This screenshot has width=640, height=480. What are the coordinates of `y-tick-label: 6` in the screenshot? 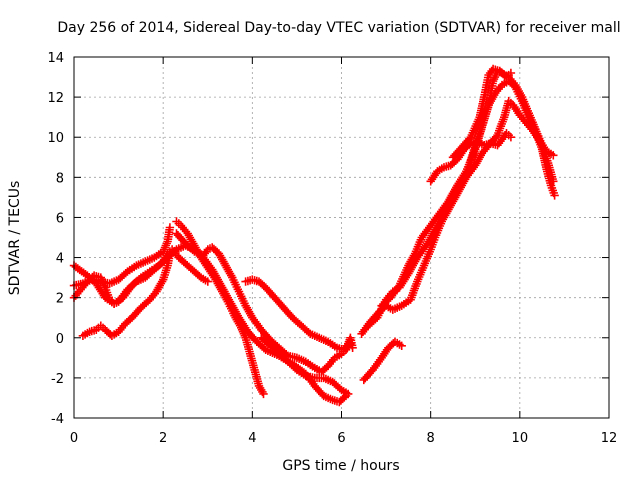 It's located at (60, 218).